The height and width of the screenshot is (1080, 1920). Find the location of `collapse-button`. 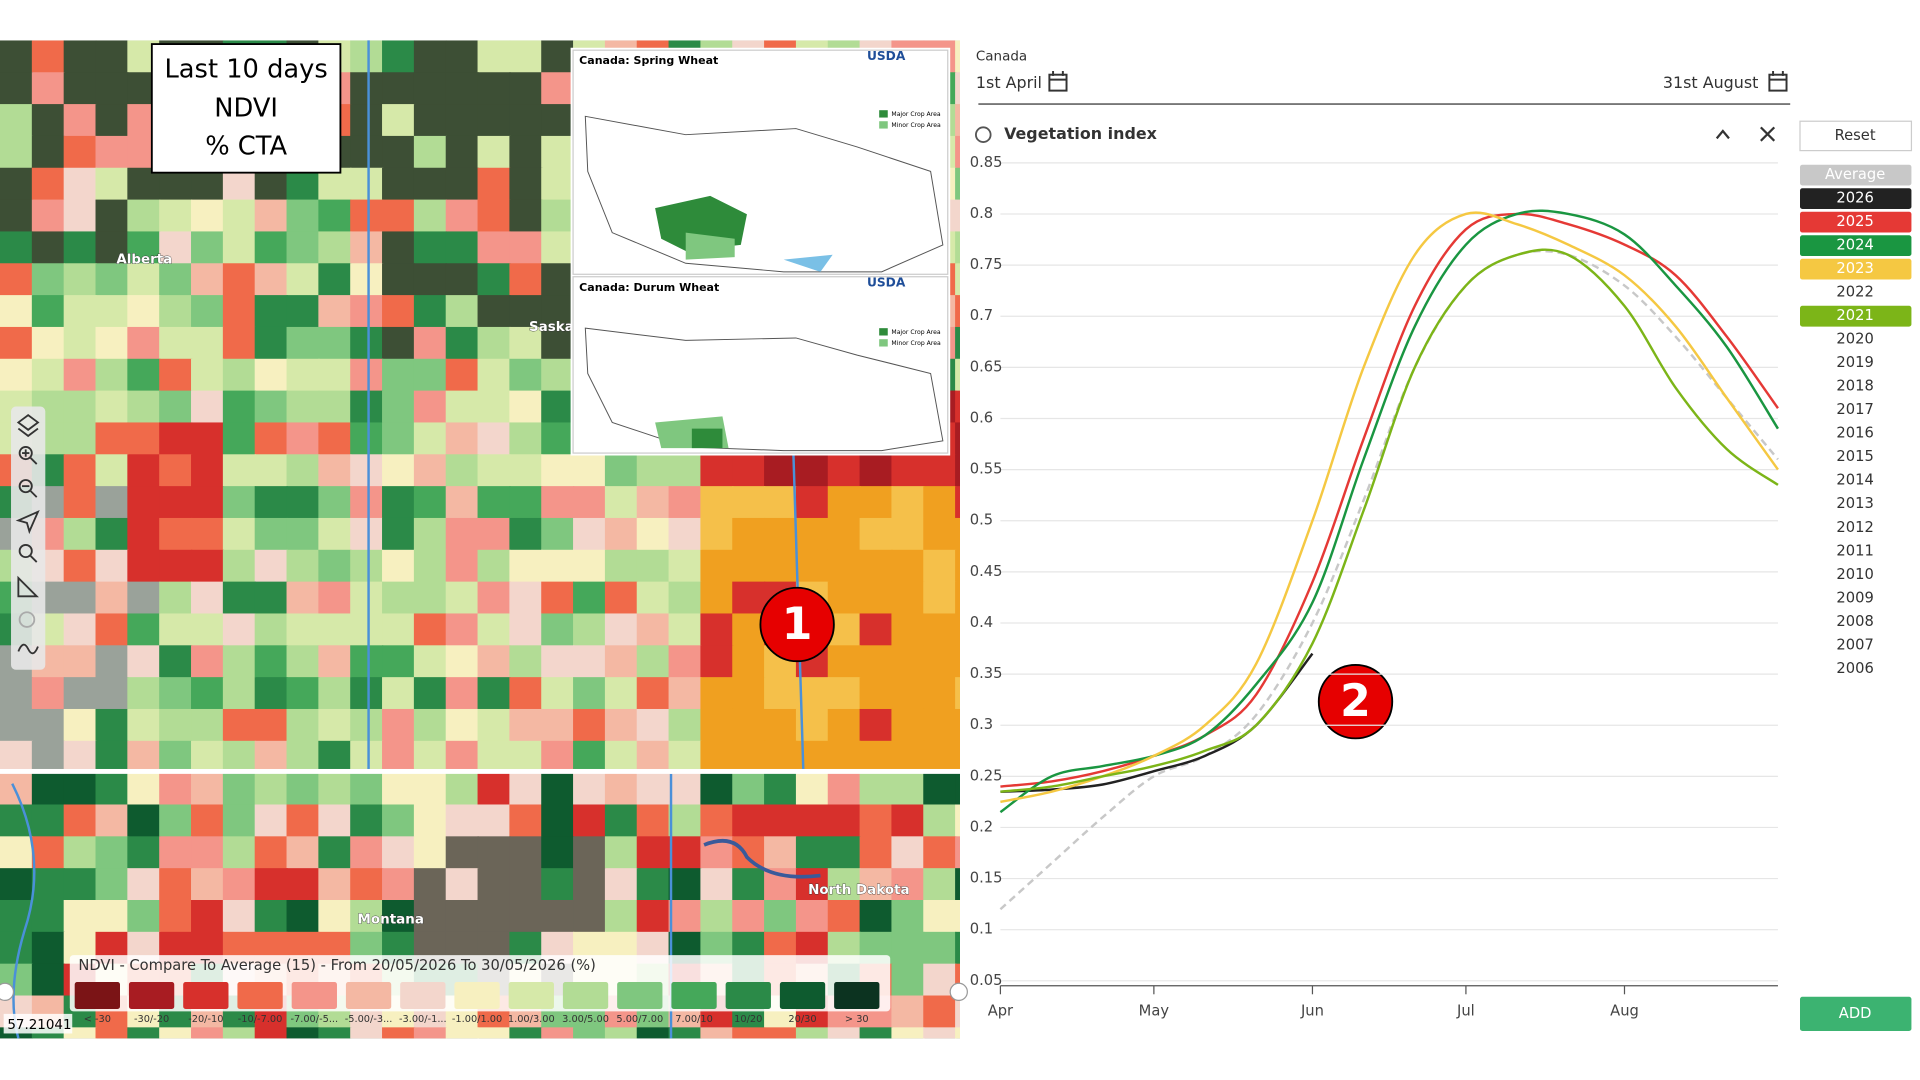

collapse-button is located at coordinates (1722, 134).